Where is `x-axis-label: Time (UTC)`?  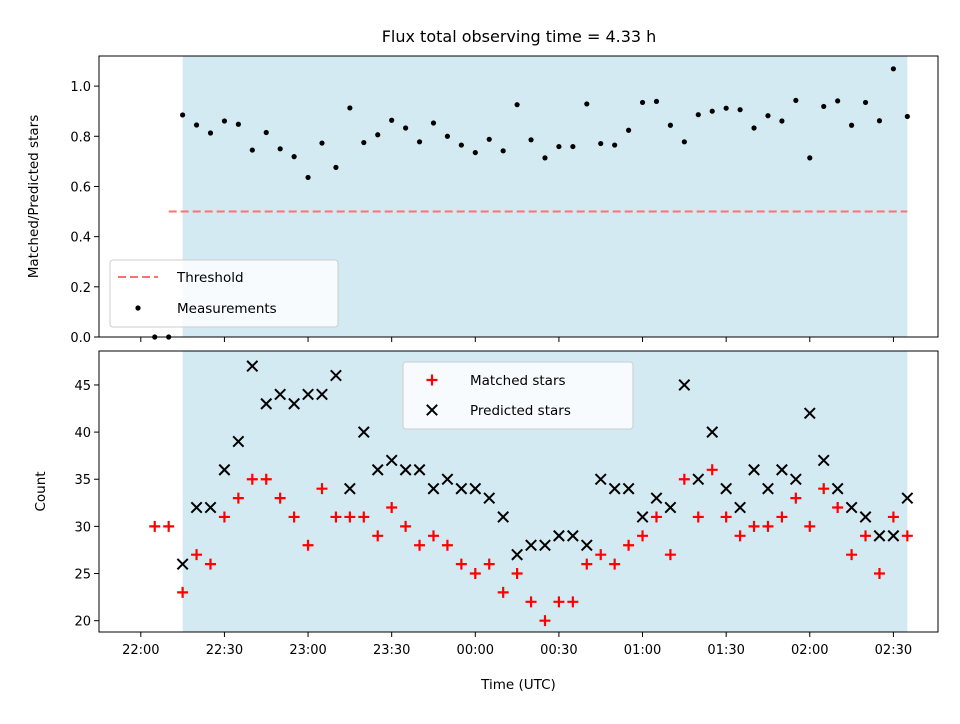 x-axis-label: Time (UTC) is located at coordinates (518, 685).